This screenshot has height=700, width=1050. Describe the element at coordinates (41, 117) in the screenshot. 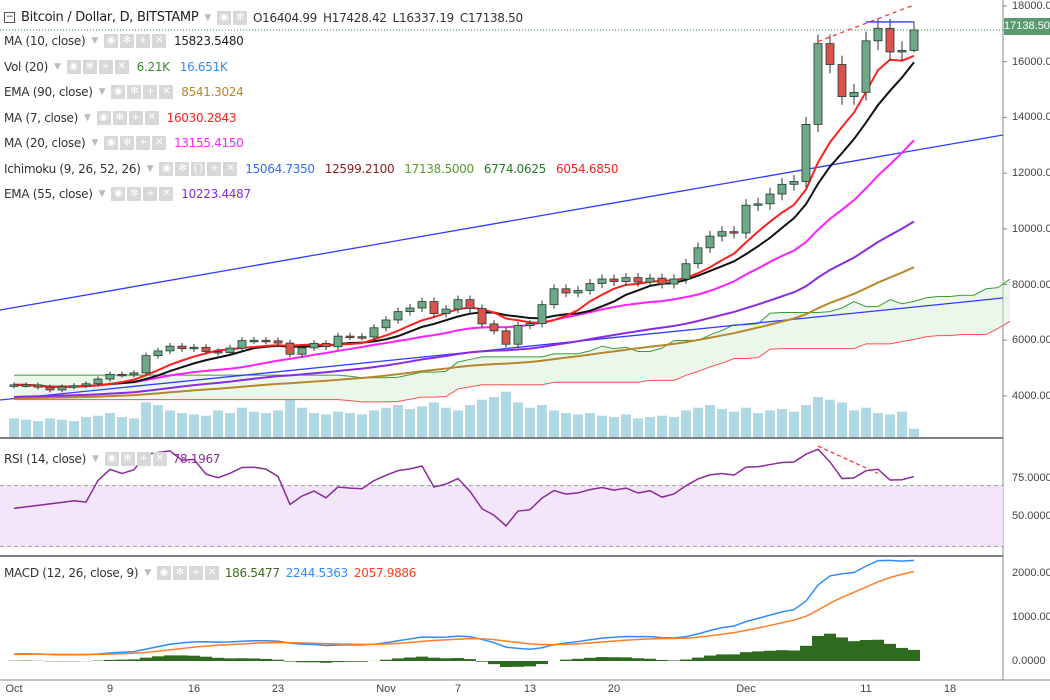

I see `indicator-title: MA (7, close)` at that location.